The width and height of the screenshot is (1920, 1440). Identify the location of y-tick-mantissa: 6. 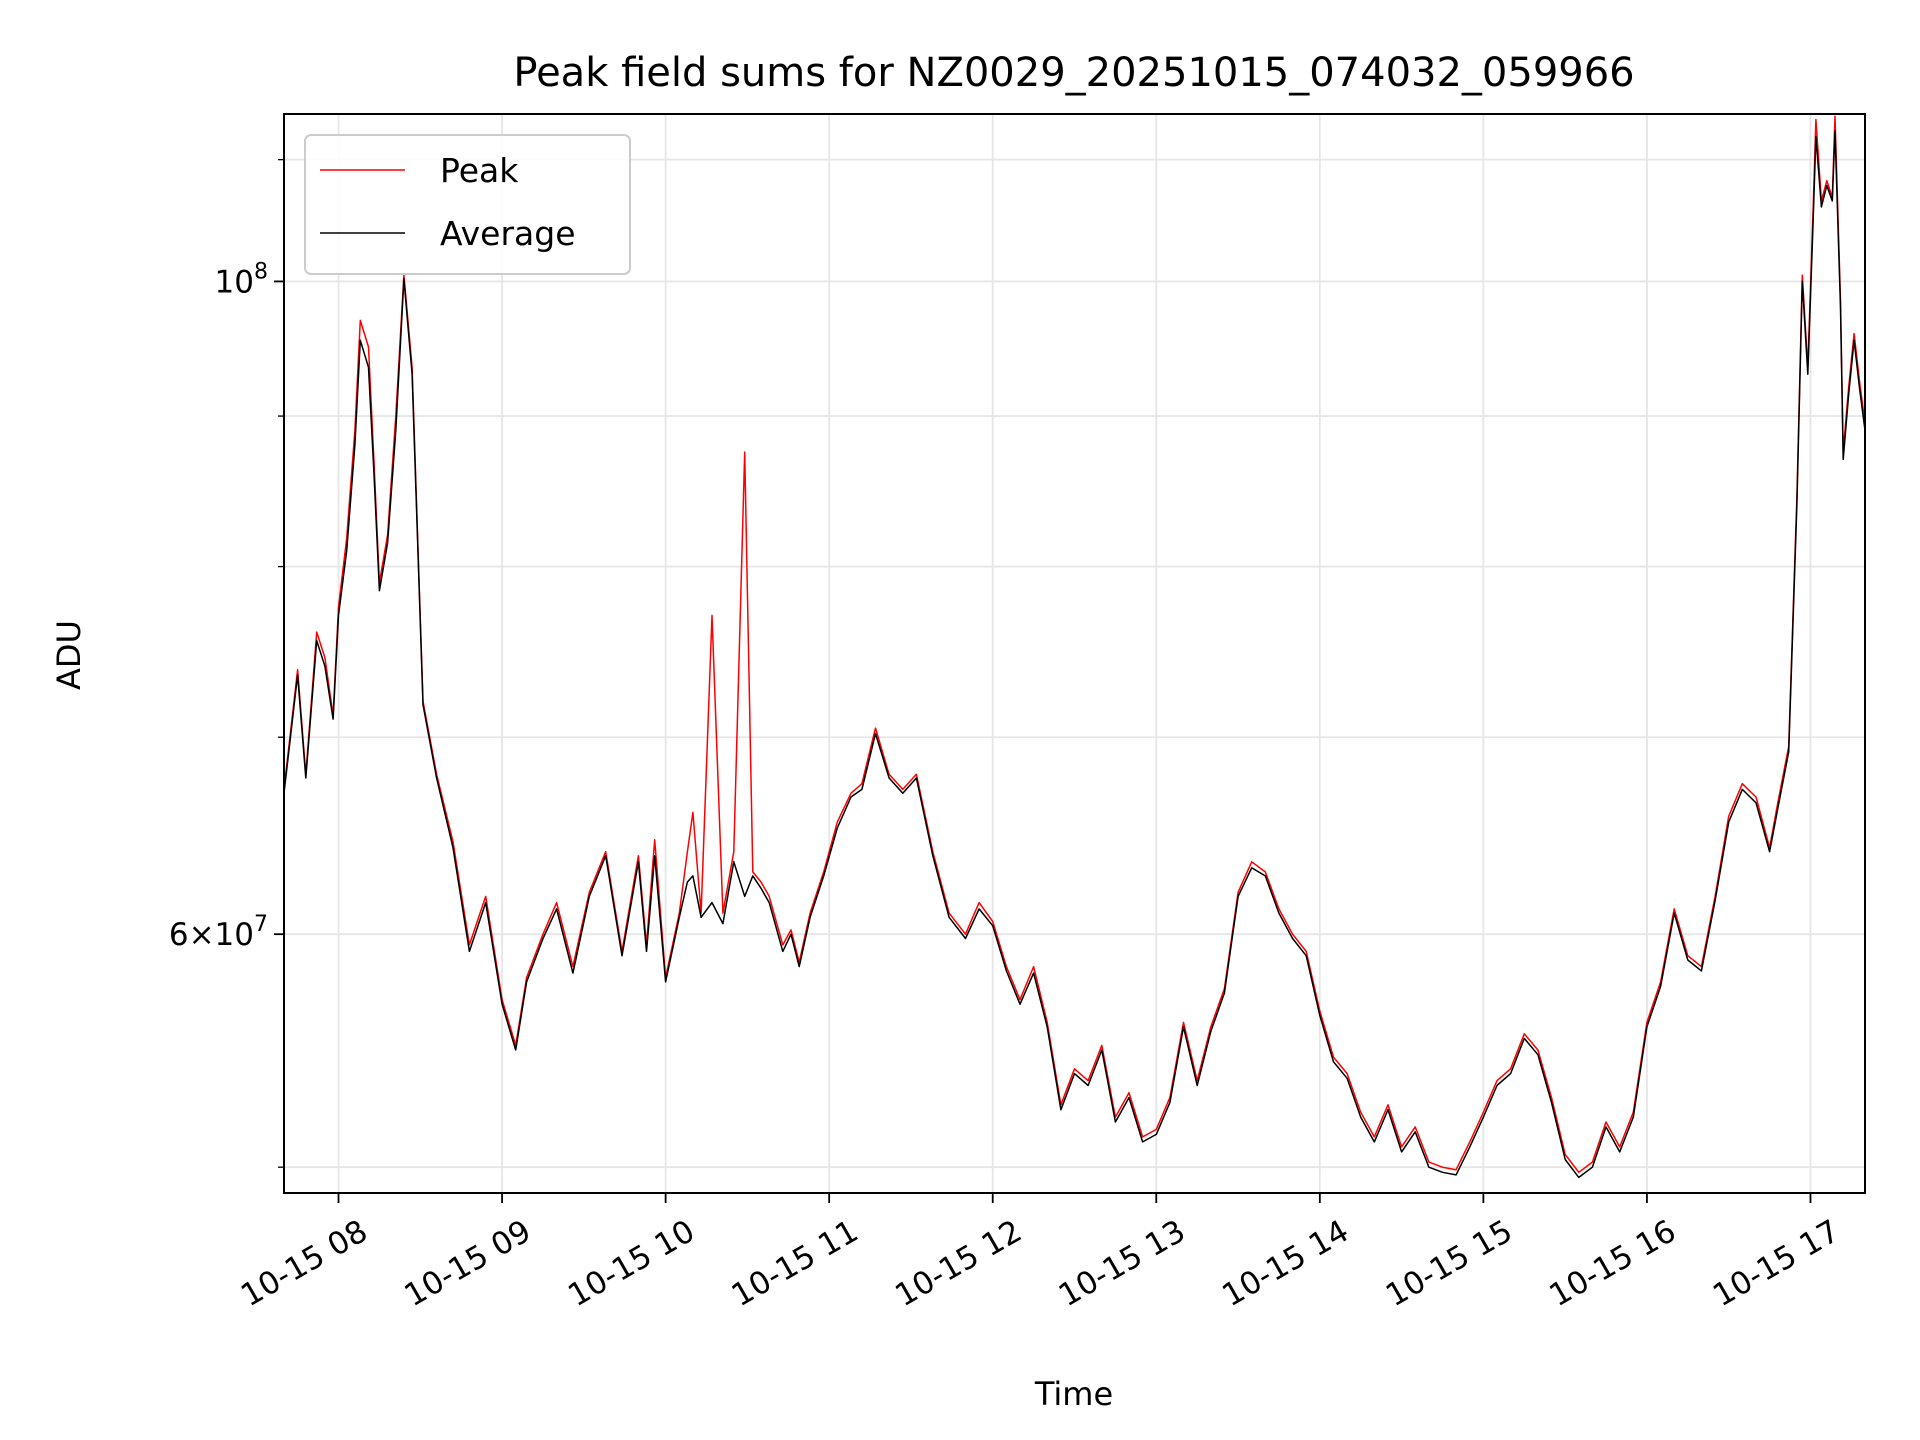
(179, 935).